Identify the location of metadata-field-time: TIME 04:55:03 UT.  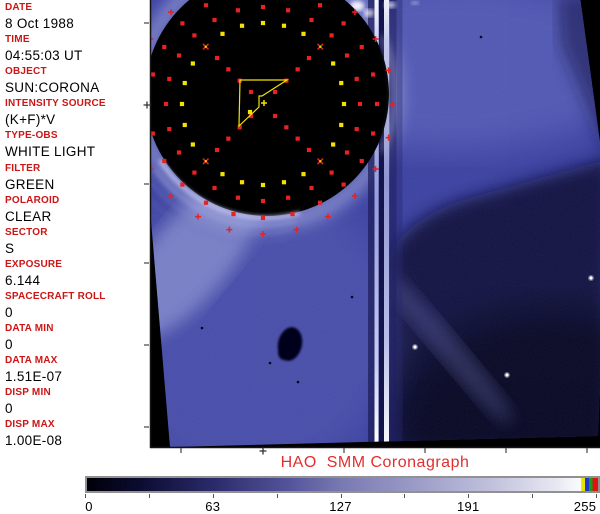
(74, 49).